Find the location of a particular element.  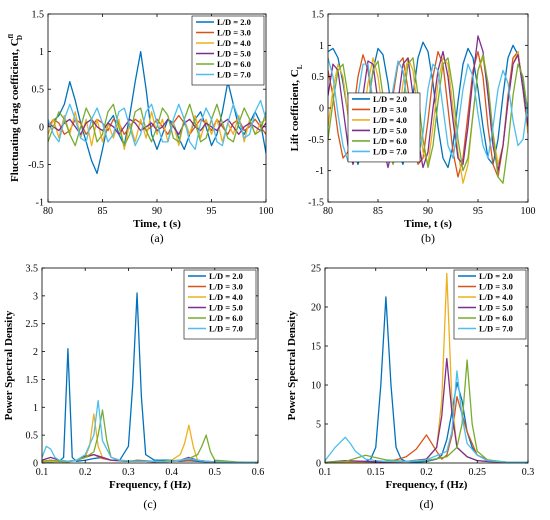

y-tick-label: 15 is located at coordinates (316, 347).